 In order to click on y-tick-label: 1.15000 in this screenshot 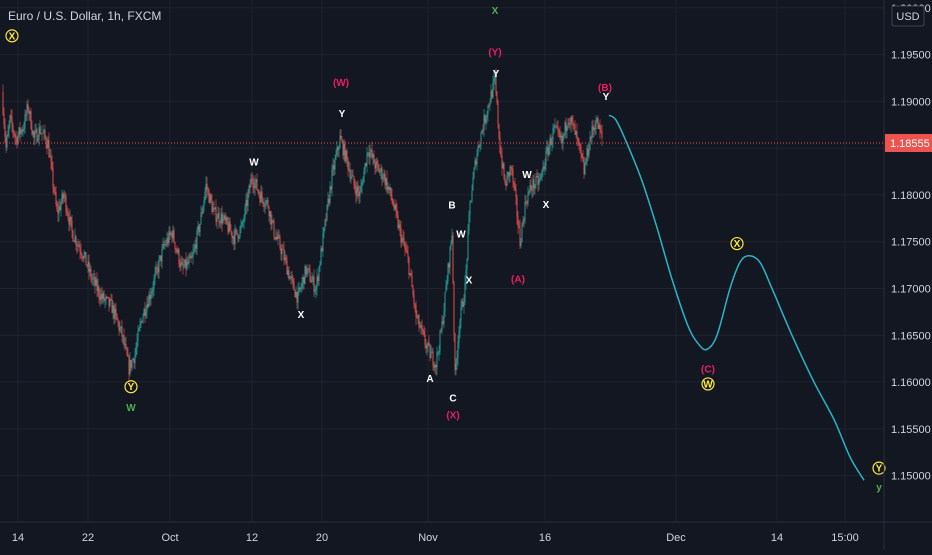, I will do `click(911, 477)`.